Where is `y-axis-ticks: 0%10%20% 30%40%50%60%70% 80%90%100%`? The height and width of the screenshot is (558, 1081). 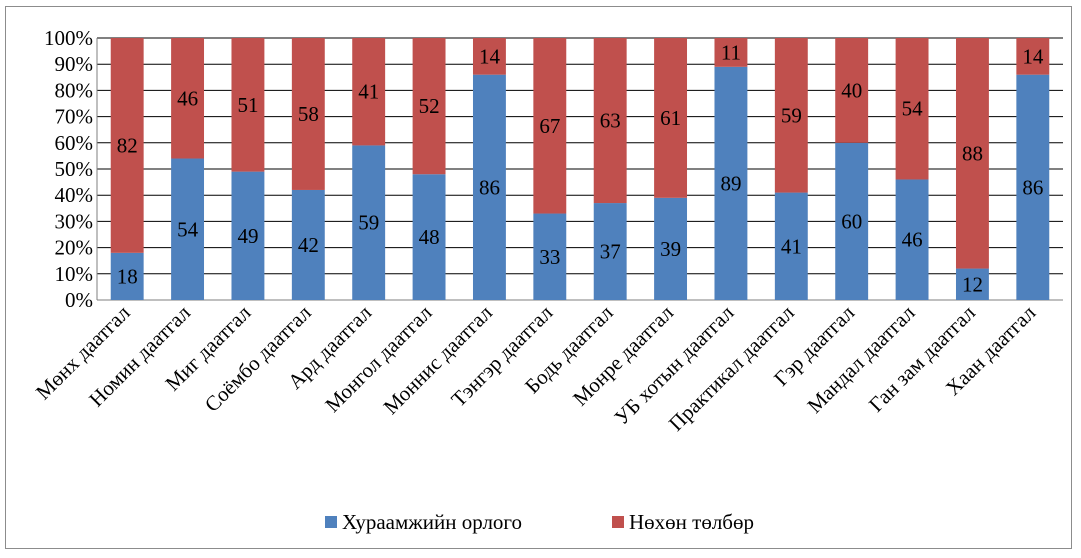
y-axis-ticks: 0%10%20% 30%40%50%60%70% 80%90%100% is located at coordinates (68, 169).